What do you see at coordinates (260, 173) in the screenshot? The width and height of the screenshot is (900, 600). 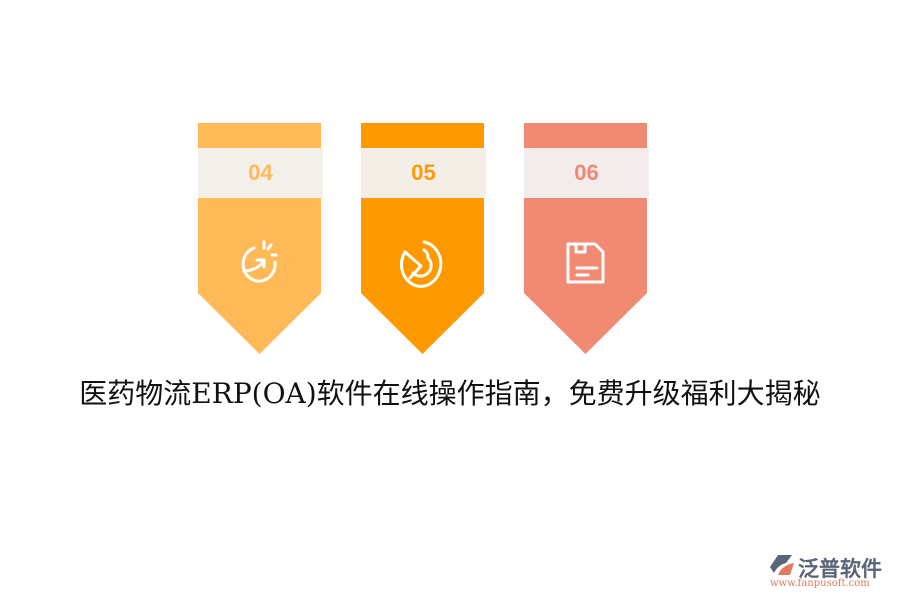 I see `step-number: 04` at bounding box center [260, 173].